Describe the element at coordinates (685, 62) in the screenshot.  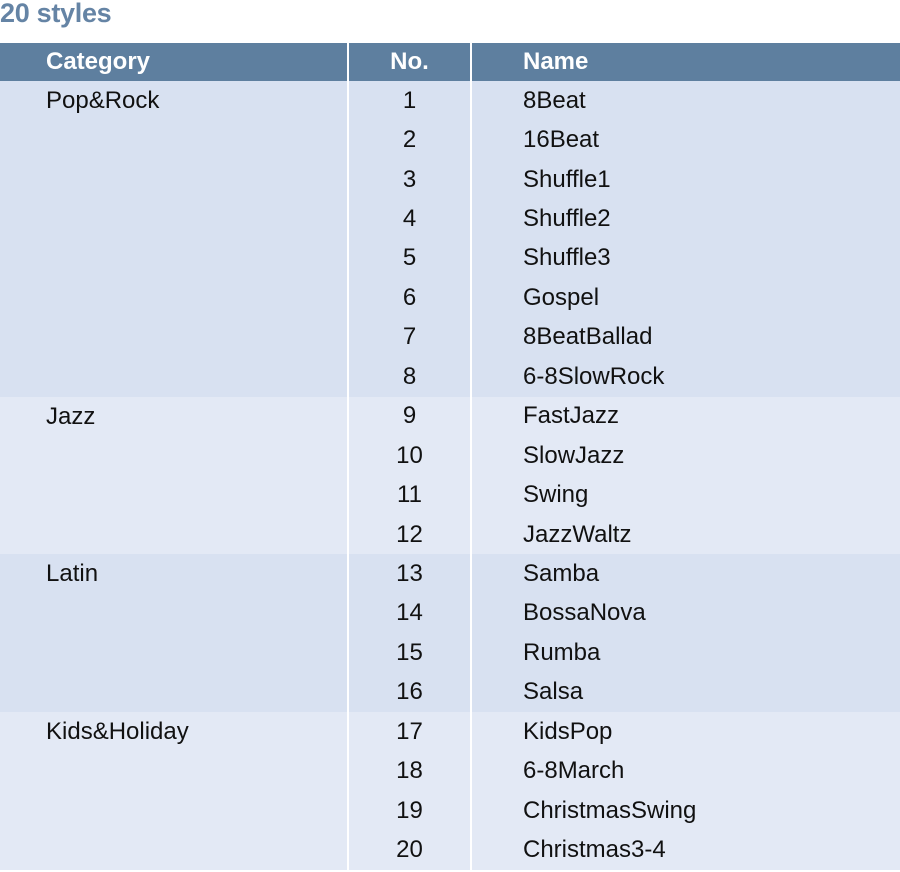
I see `header-name: Name` at that location.